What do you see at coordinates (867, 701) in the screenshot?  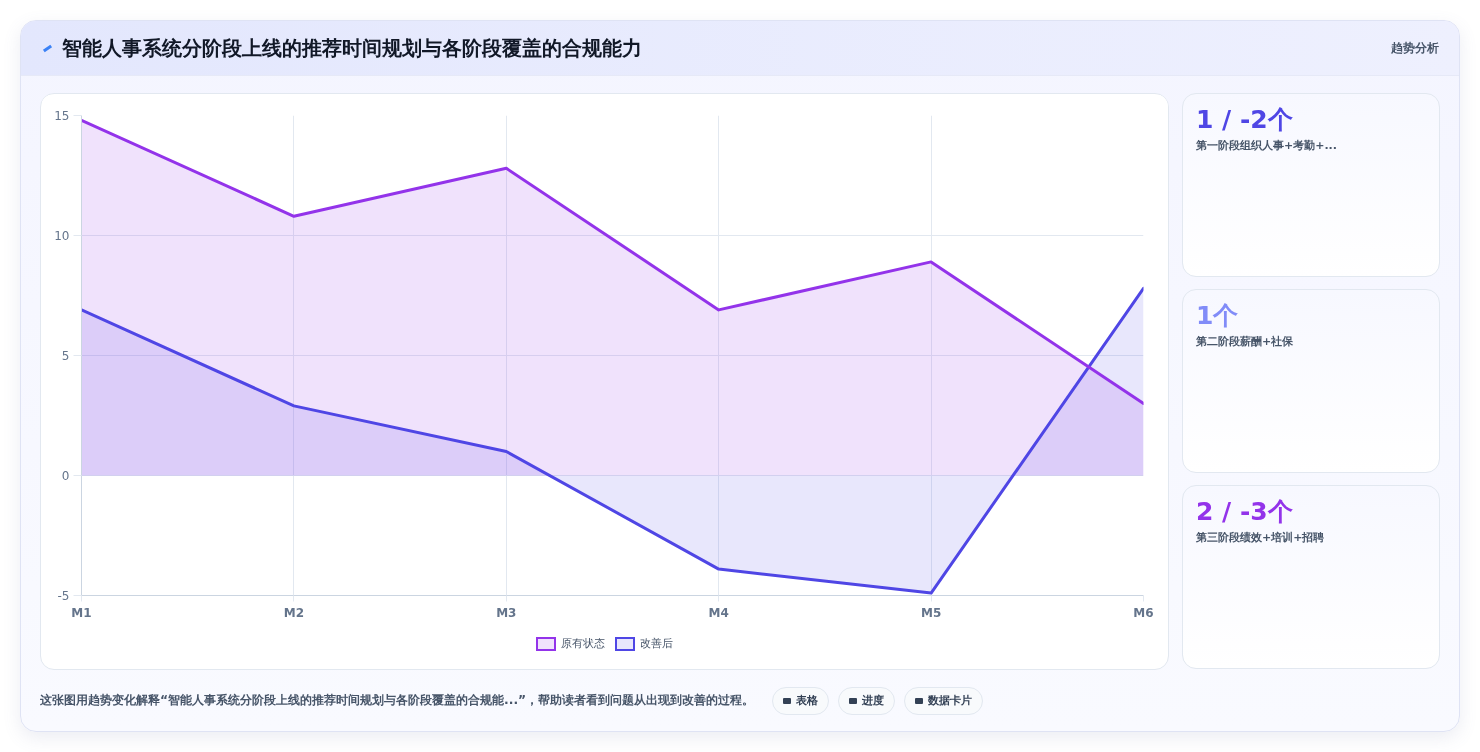 I see `text: 进度` at bounding box center [867, 701].